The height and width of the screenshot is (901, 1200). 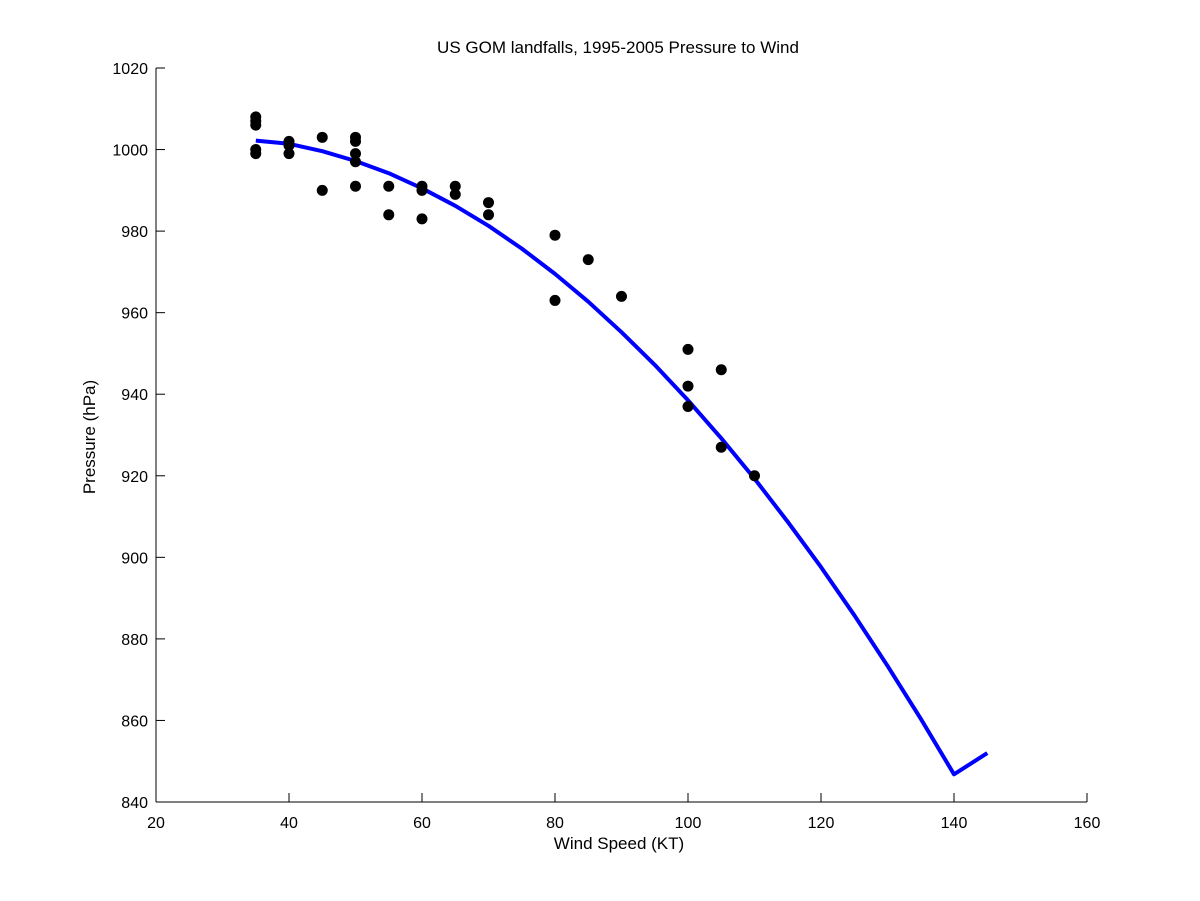 What do you see at coordinates (130, 151) in the screenshot?
I see `y-tick-label-1000: 1000` at bounding box center [130, 151].